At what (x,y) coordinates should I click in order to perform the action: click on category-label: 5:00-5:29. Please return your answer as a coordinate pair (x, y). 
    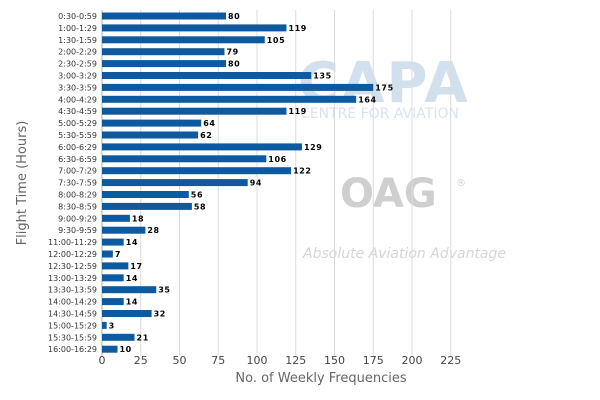
    Looking at the image, I should click on (77, 123).